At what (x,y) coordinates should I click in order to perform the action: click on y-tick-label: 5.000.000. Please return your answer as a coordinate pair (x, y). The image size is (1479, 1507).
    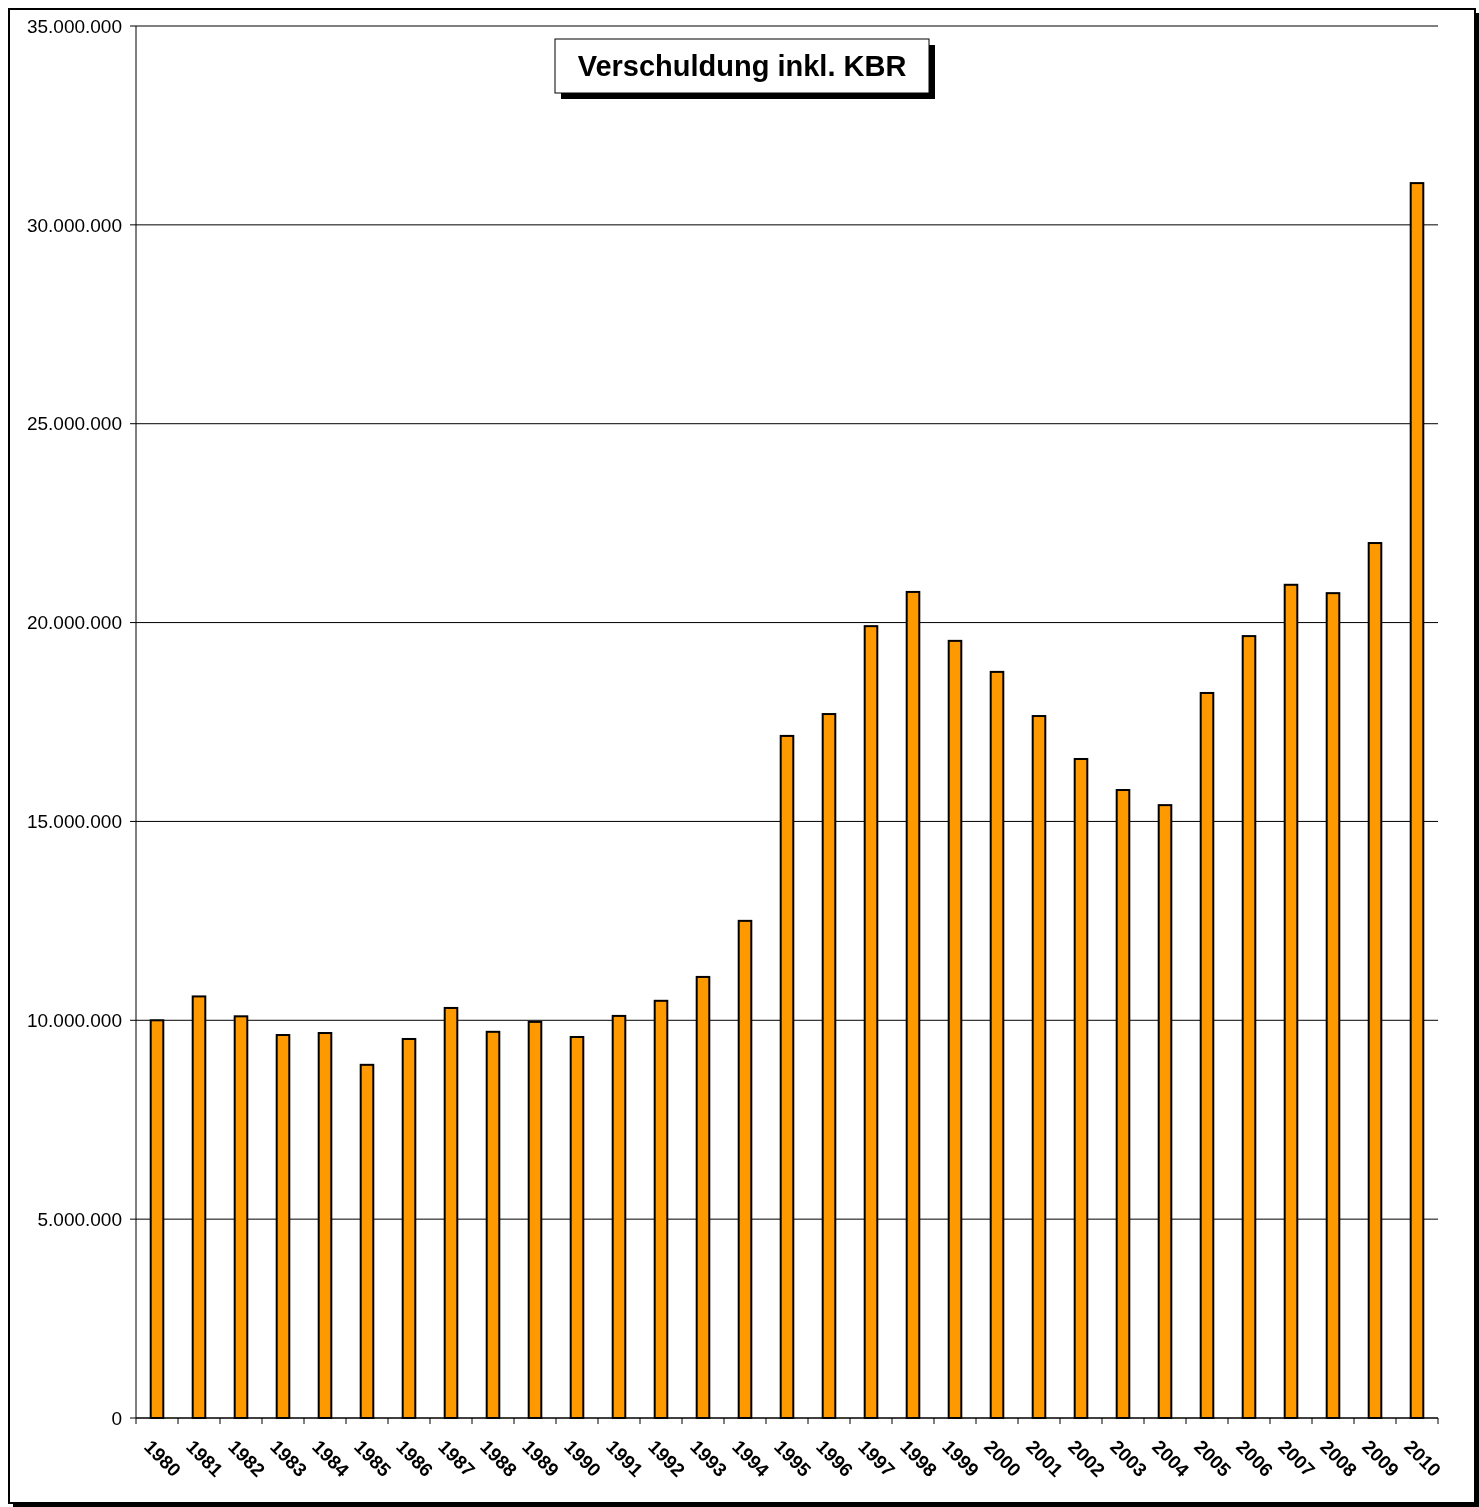
    Looking at the image, I should click on (79, 1219).